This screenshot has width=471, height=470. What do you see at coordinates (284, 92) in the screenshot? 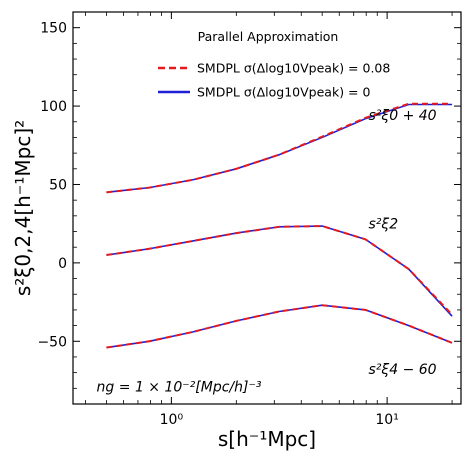
I see `legend-entry-label: SMDPL σ(Δlog10Vpeak) = 0` at bounding box center [284, 92].